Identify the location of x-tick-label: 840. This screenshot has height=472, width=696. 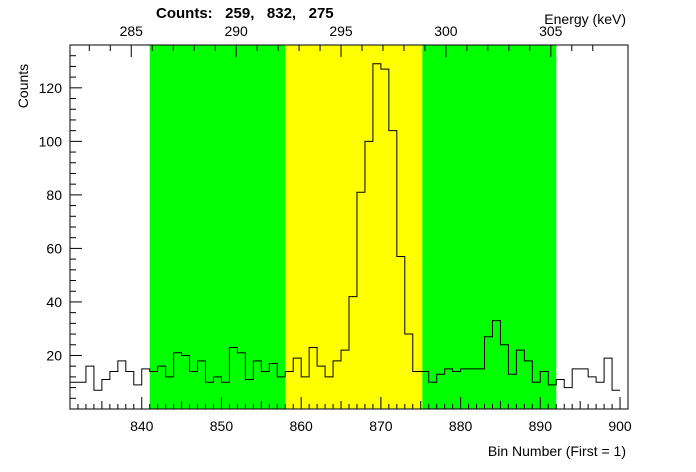
(142, 426).